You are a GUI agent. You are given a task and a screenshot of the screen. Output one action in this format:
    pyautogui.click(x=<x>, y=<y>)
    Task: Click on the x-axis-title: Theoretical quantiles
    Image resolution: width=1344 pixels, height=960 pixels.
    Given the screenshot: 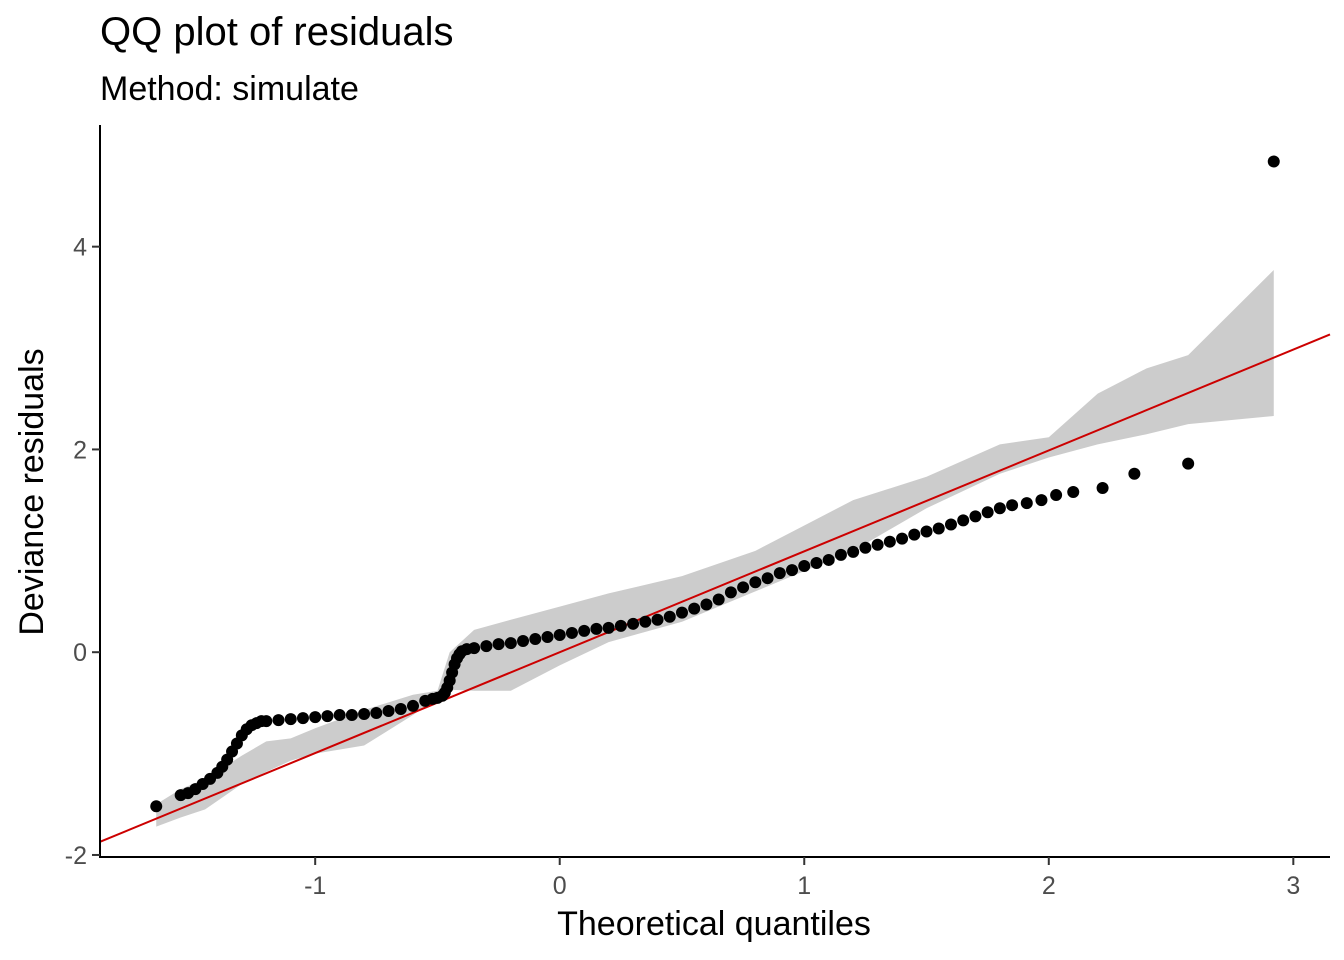 What is the action you would take?
    pyautogui.click(x=714, y=924)
    